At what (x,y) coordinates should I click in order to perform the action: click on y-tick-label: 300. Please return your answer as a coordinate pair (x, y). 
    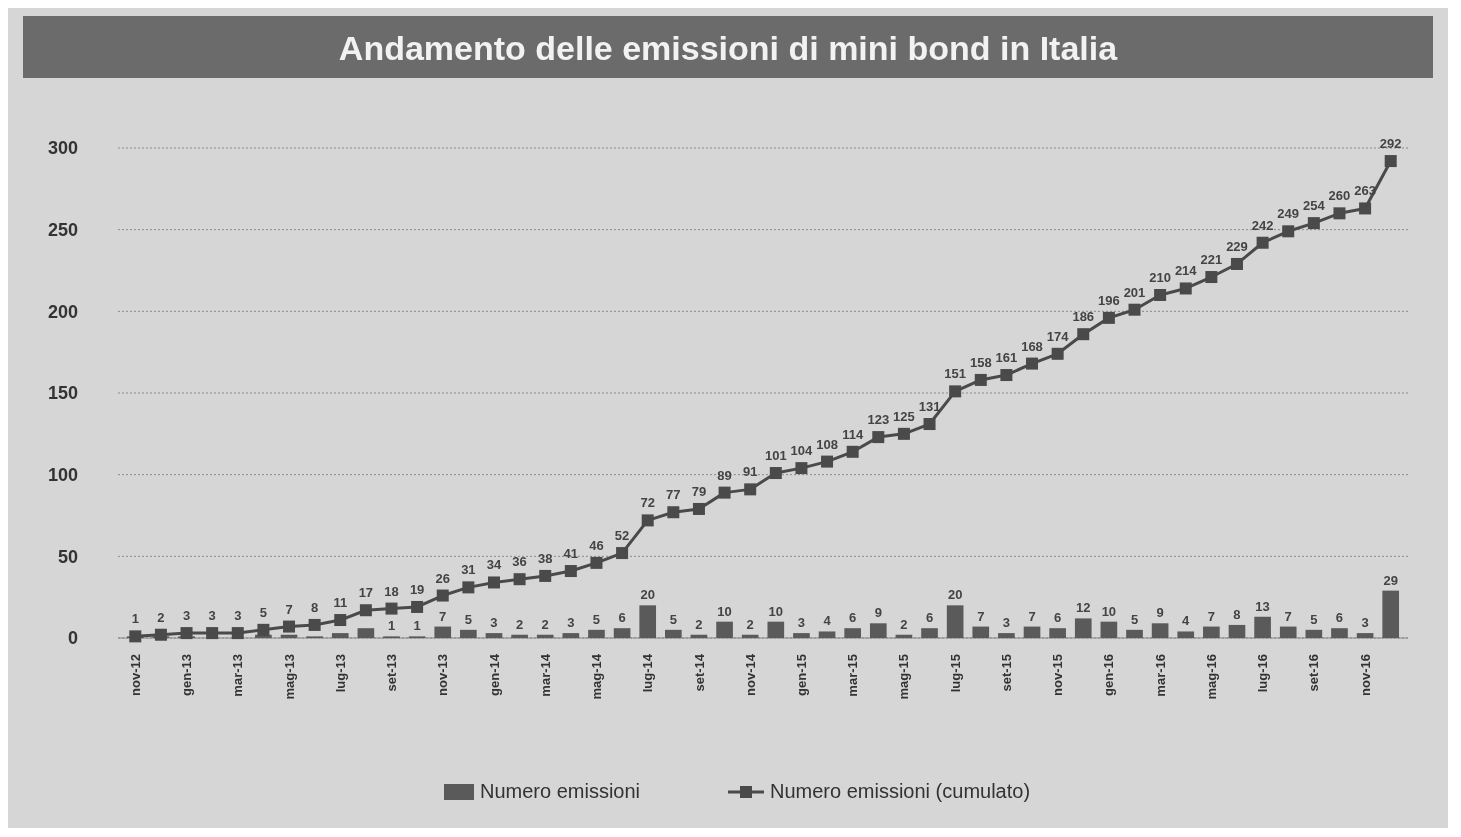
    Looking at the image, I should click on (62, 148).